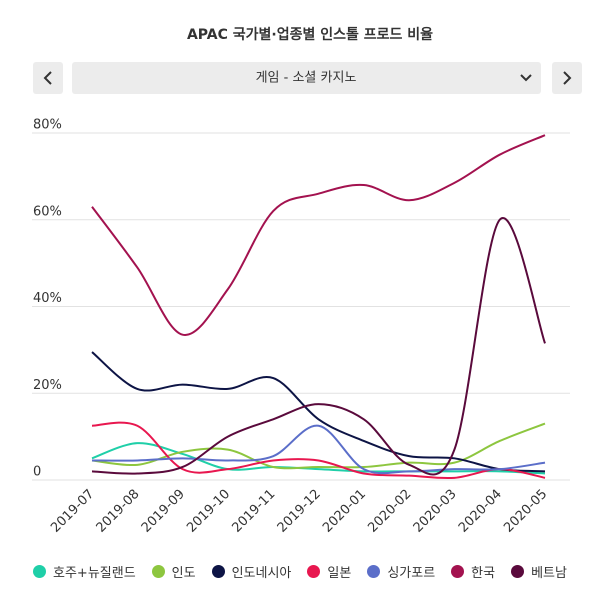 This screenshot has width=600, height=603. Describe the element at coordinates (37, 472) in the screenshot. I see `y-tick-label: 0` at that location.